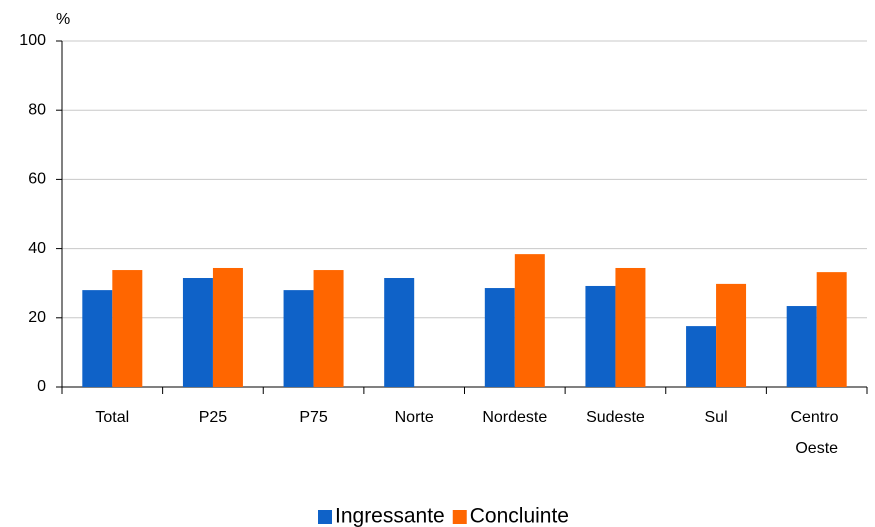 The image size is (875, 527). I want to click on x-tick-label: Norte, so click(414, 417).